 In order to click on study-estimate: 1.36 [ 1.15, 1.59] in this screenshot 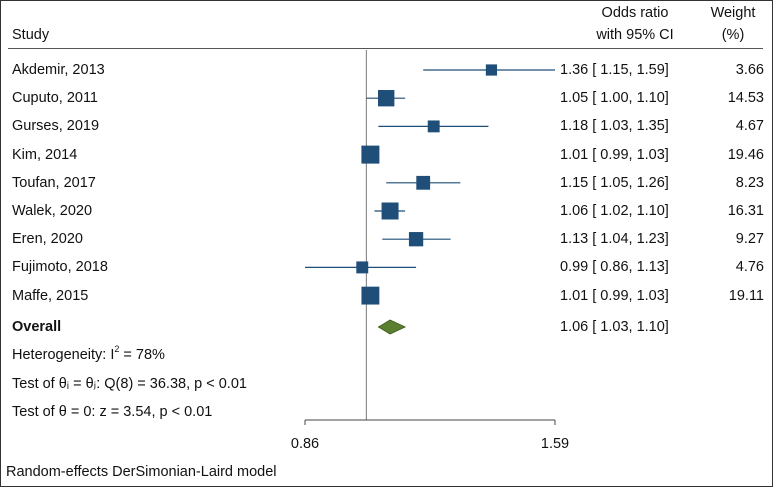, I will do `click(614, 70)`.